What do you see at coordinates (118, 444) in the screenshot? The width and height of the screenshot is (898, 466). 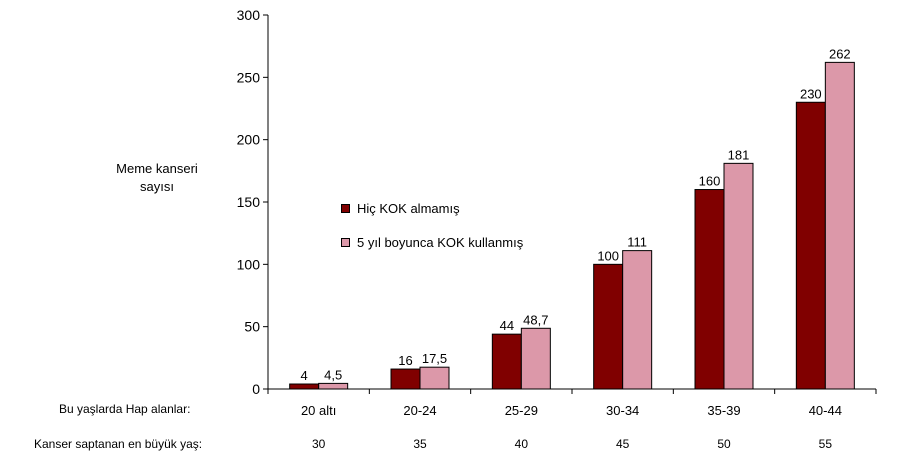 I see `row-label-max-age-detected: Kanser saptanan en büyük yaş:` at bounding box center [118, 444].